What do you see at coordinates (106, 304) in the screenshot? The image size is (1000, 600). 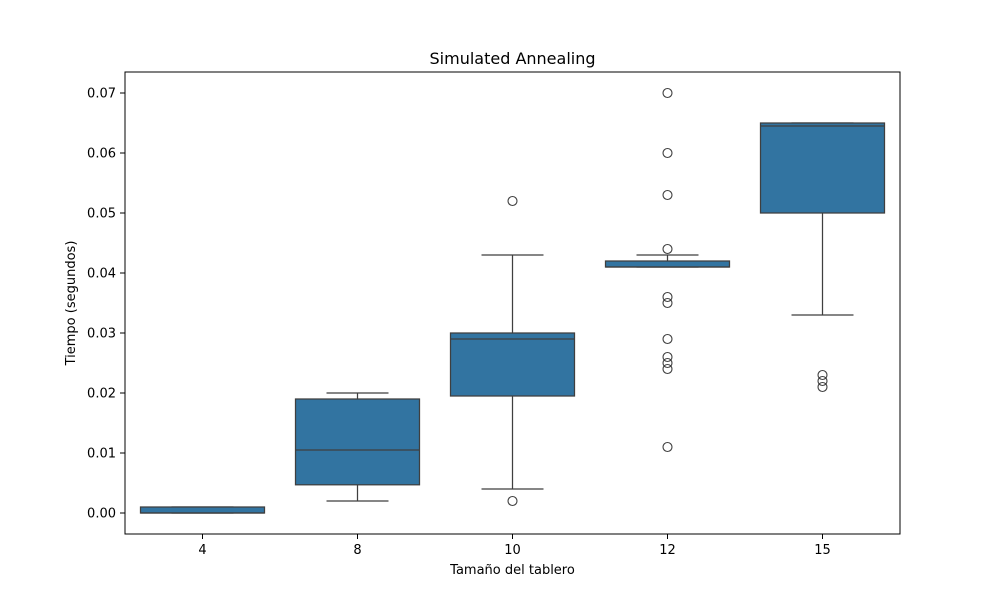 I see `y-axis: 0.00 0.01 0.02 0.03 0.04 0.05 0.06 0.07` at bounding box center [106, 304].